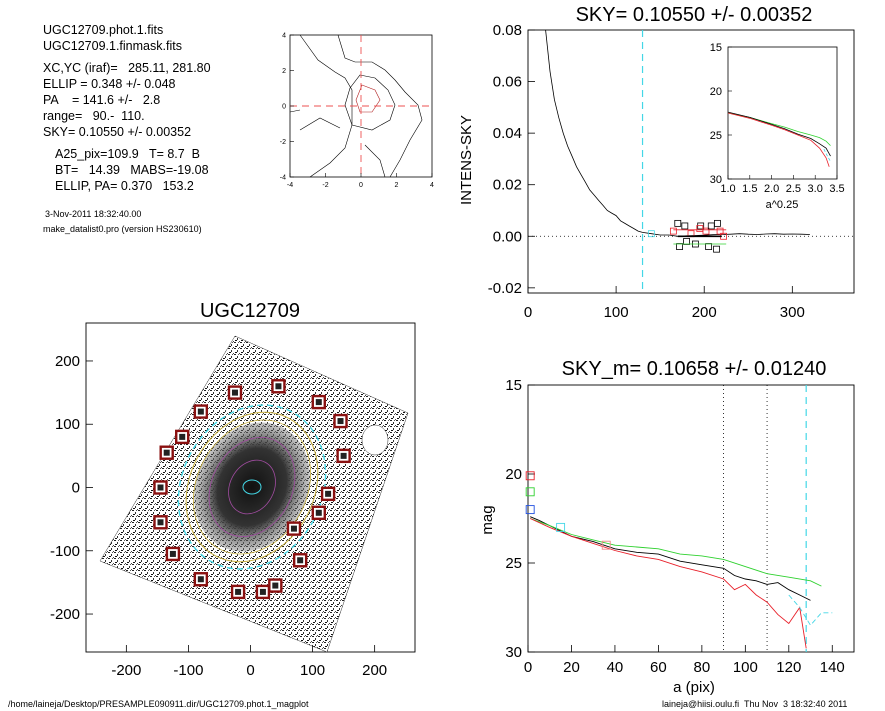 Image resolution: width=885 pixels, height=711 pixels. I want to click on sky-inset: 1.0 1.5 2.0 2.5 3.0 3.5 15 20 25 30, so click(777, 118).